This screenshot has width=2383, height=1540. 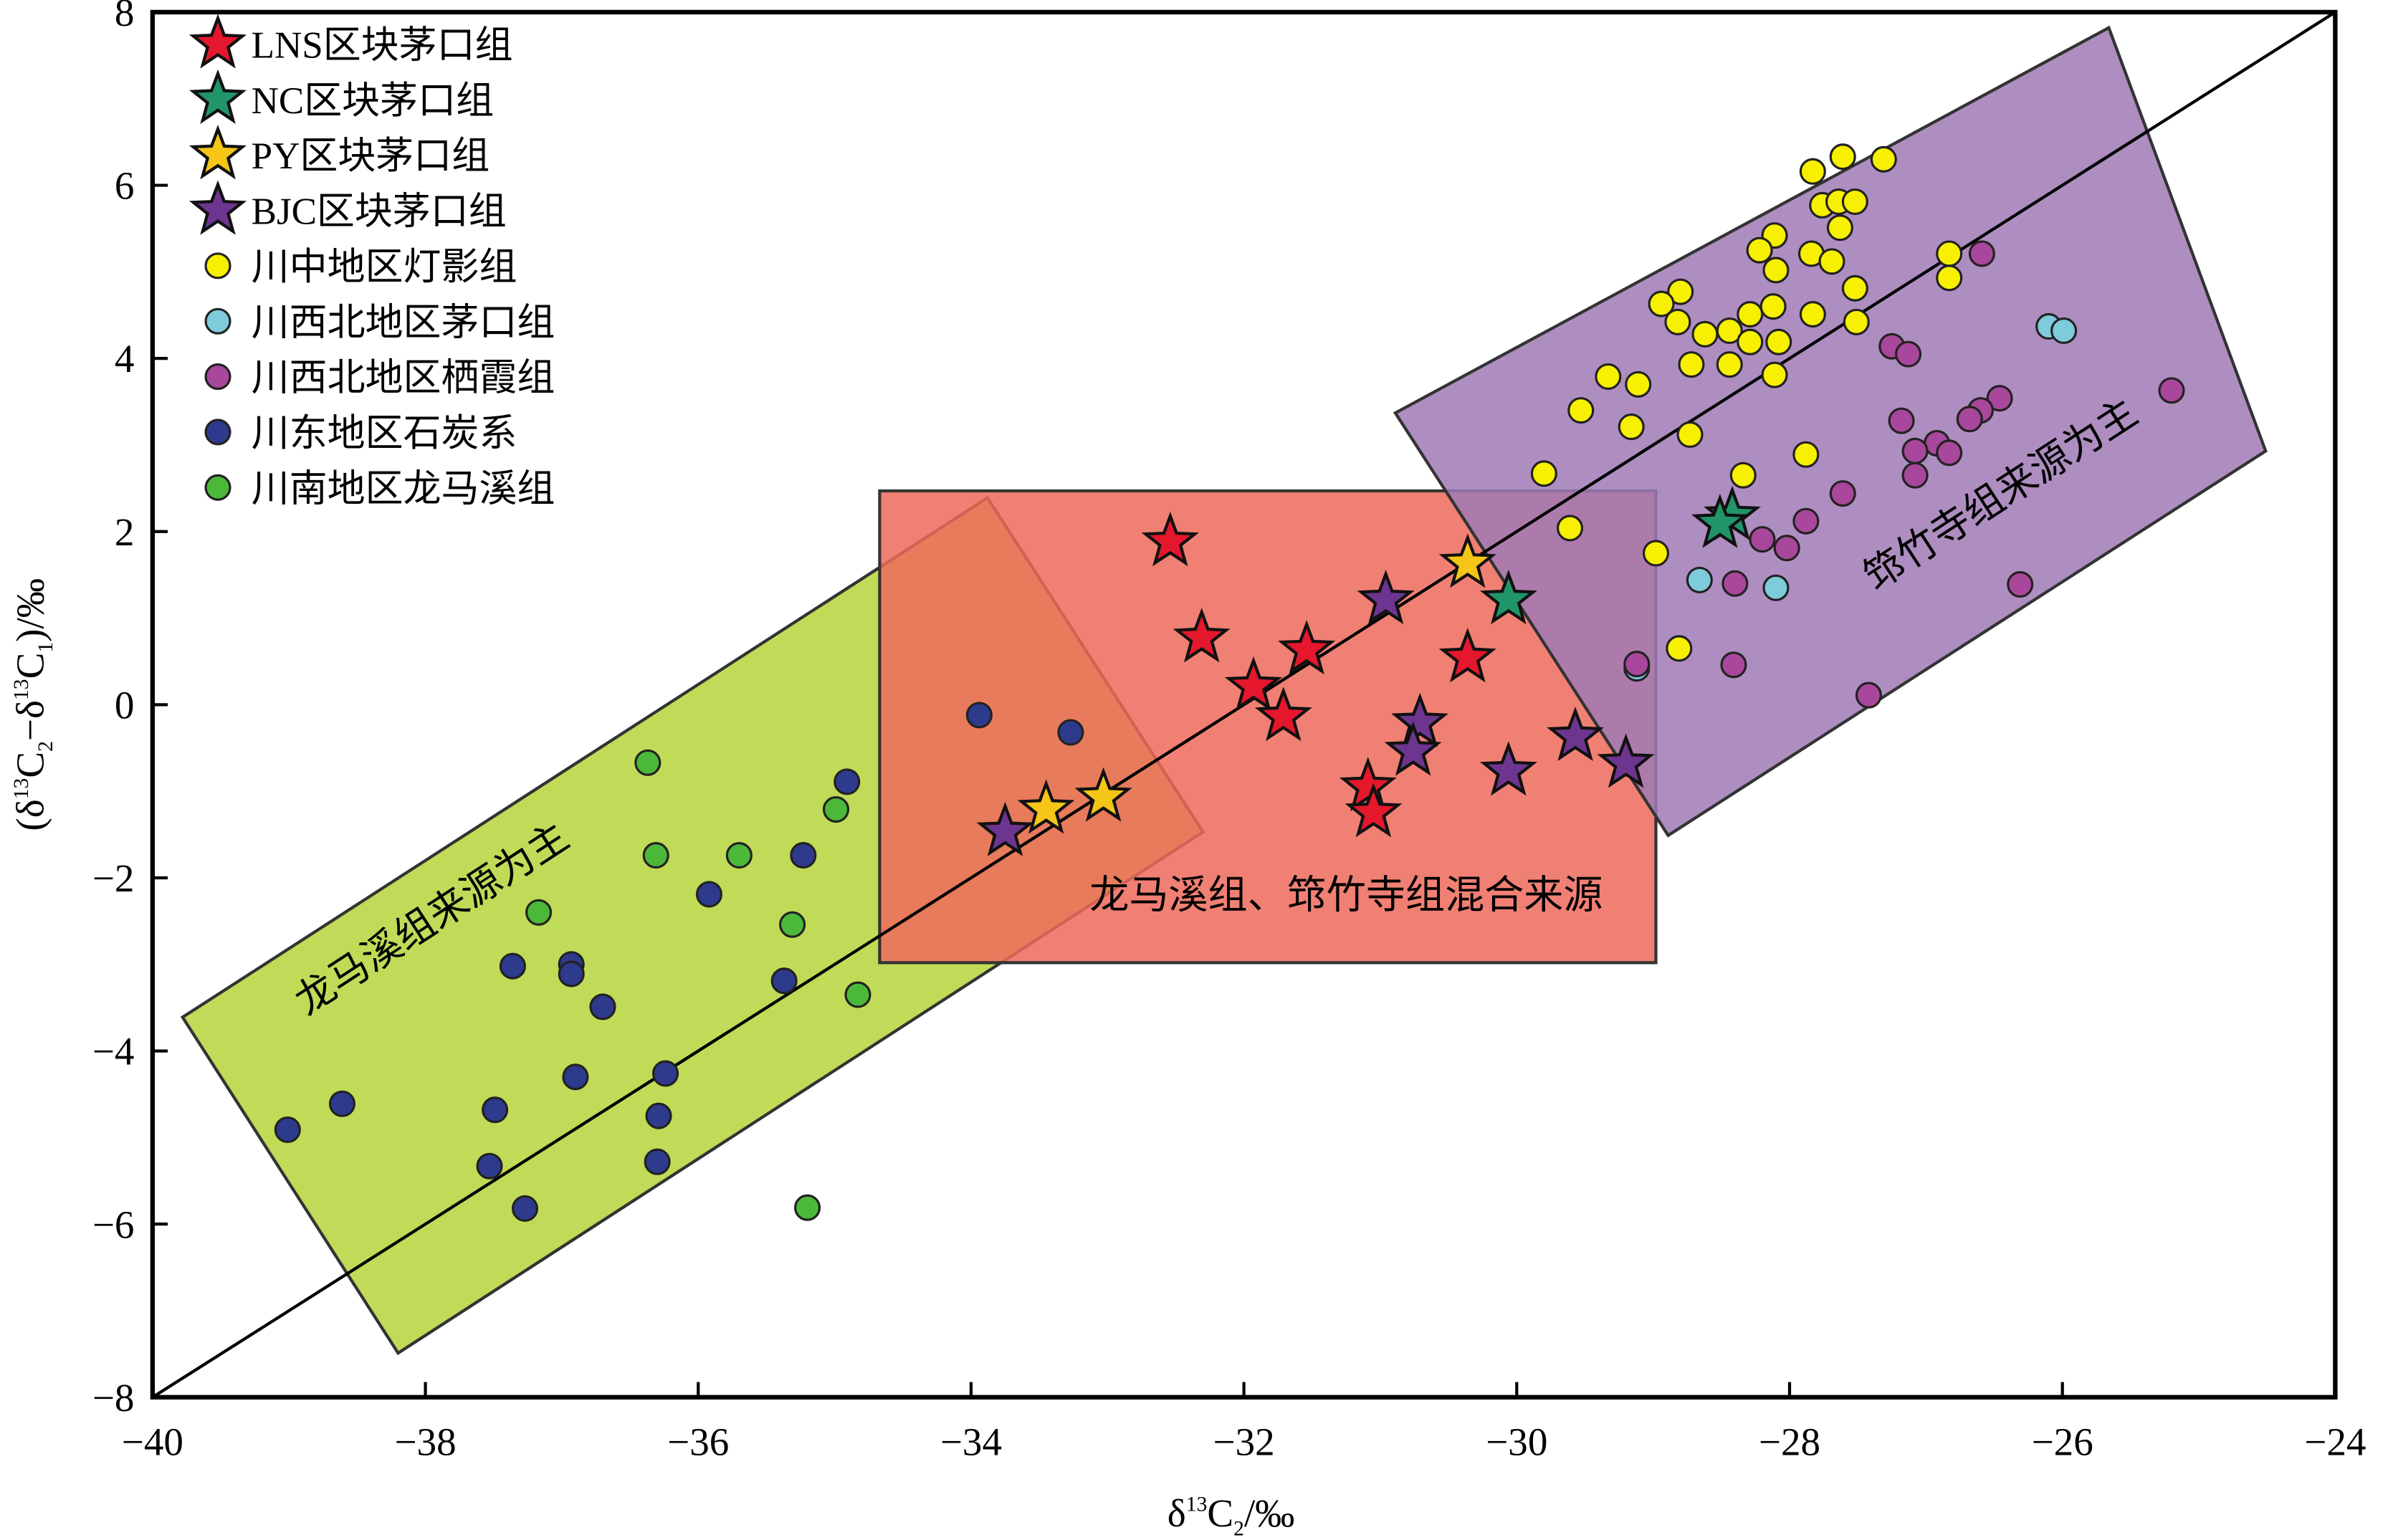 What do you see at coordinates (113, 1398) in the screenshot?
I see `y-tick-label: −8` at bounding box center [113, 1398].